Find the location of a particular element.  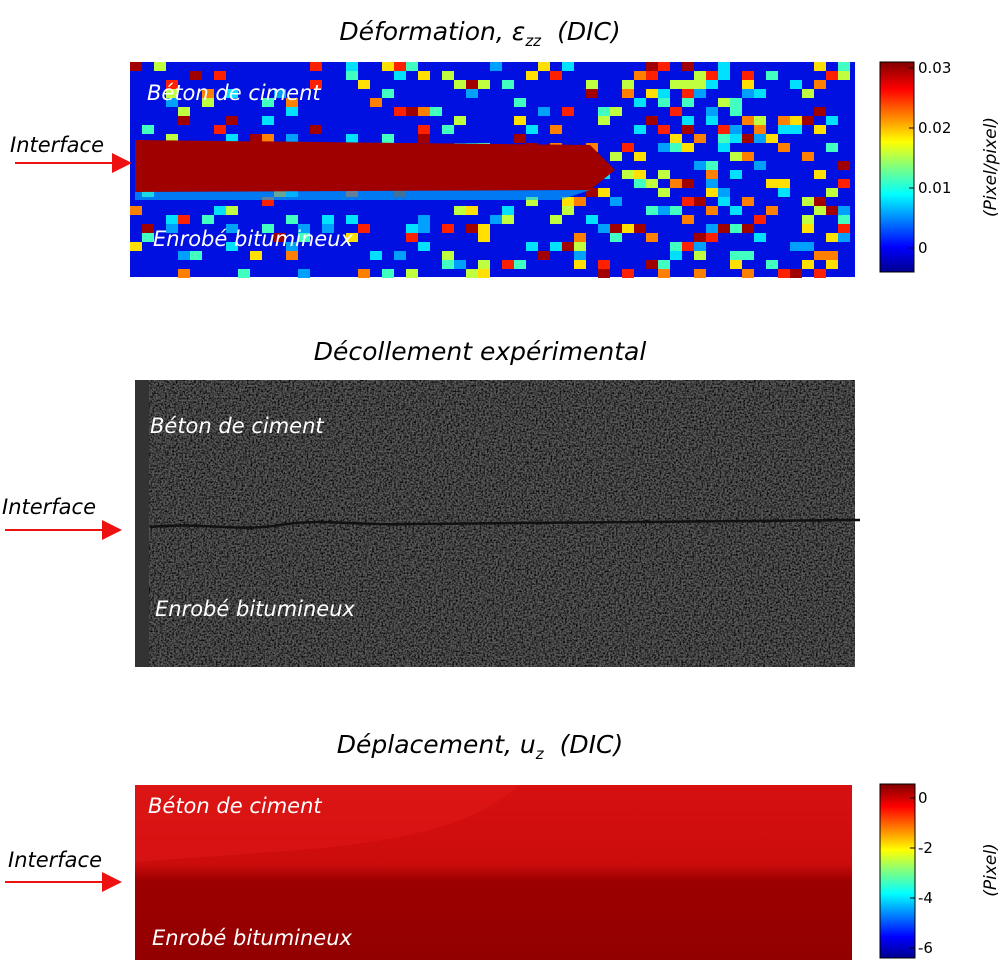

panel-title: Déplacement, uz (DIC) is located at coordinates (480, 746).